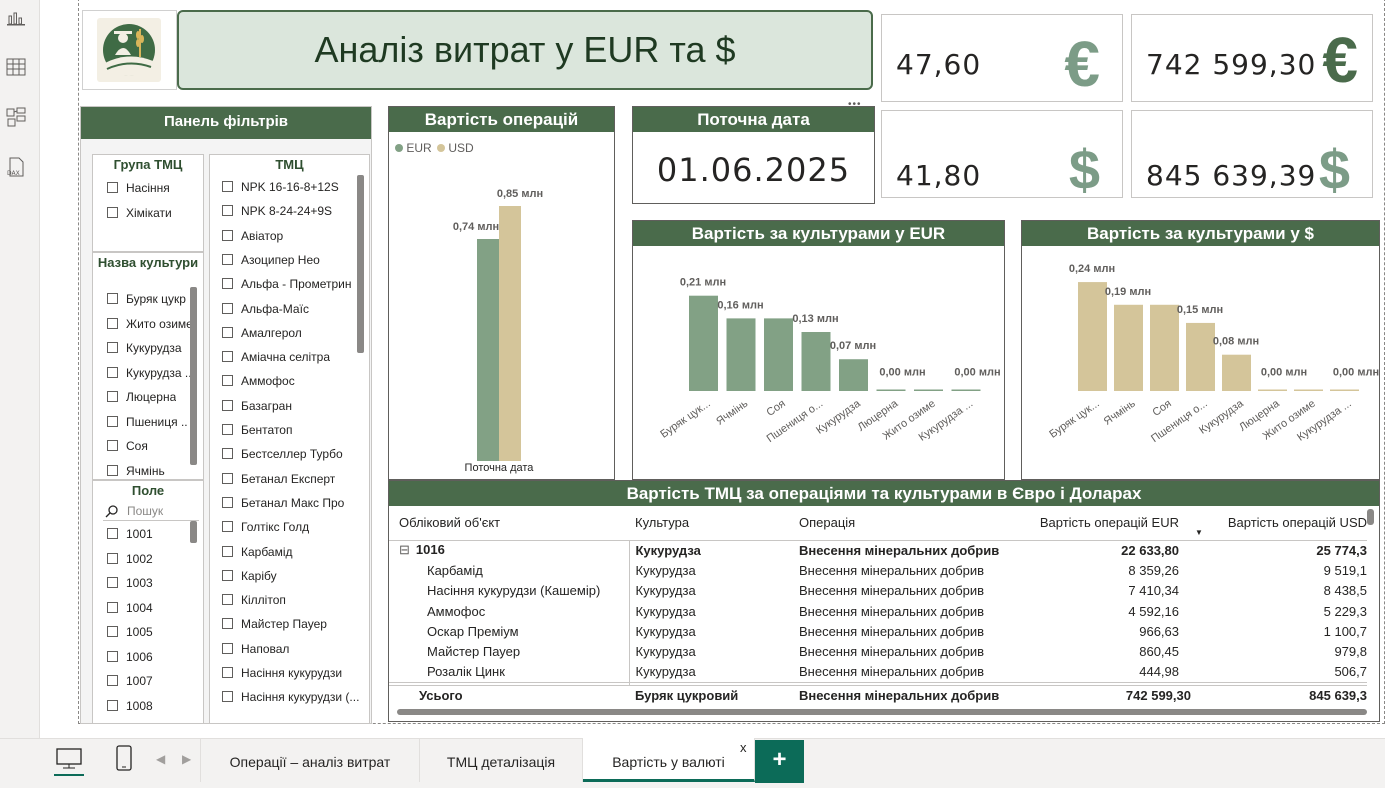 The width and height of the screenshot is (1385, 788). I want to click on desktop-layout-icon, so click(69, 761).